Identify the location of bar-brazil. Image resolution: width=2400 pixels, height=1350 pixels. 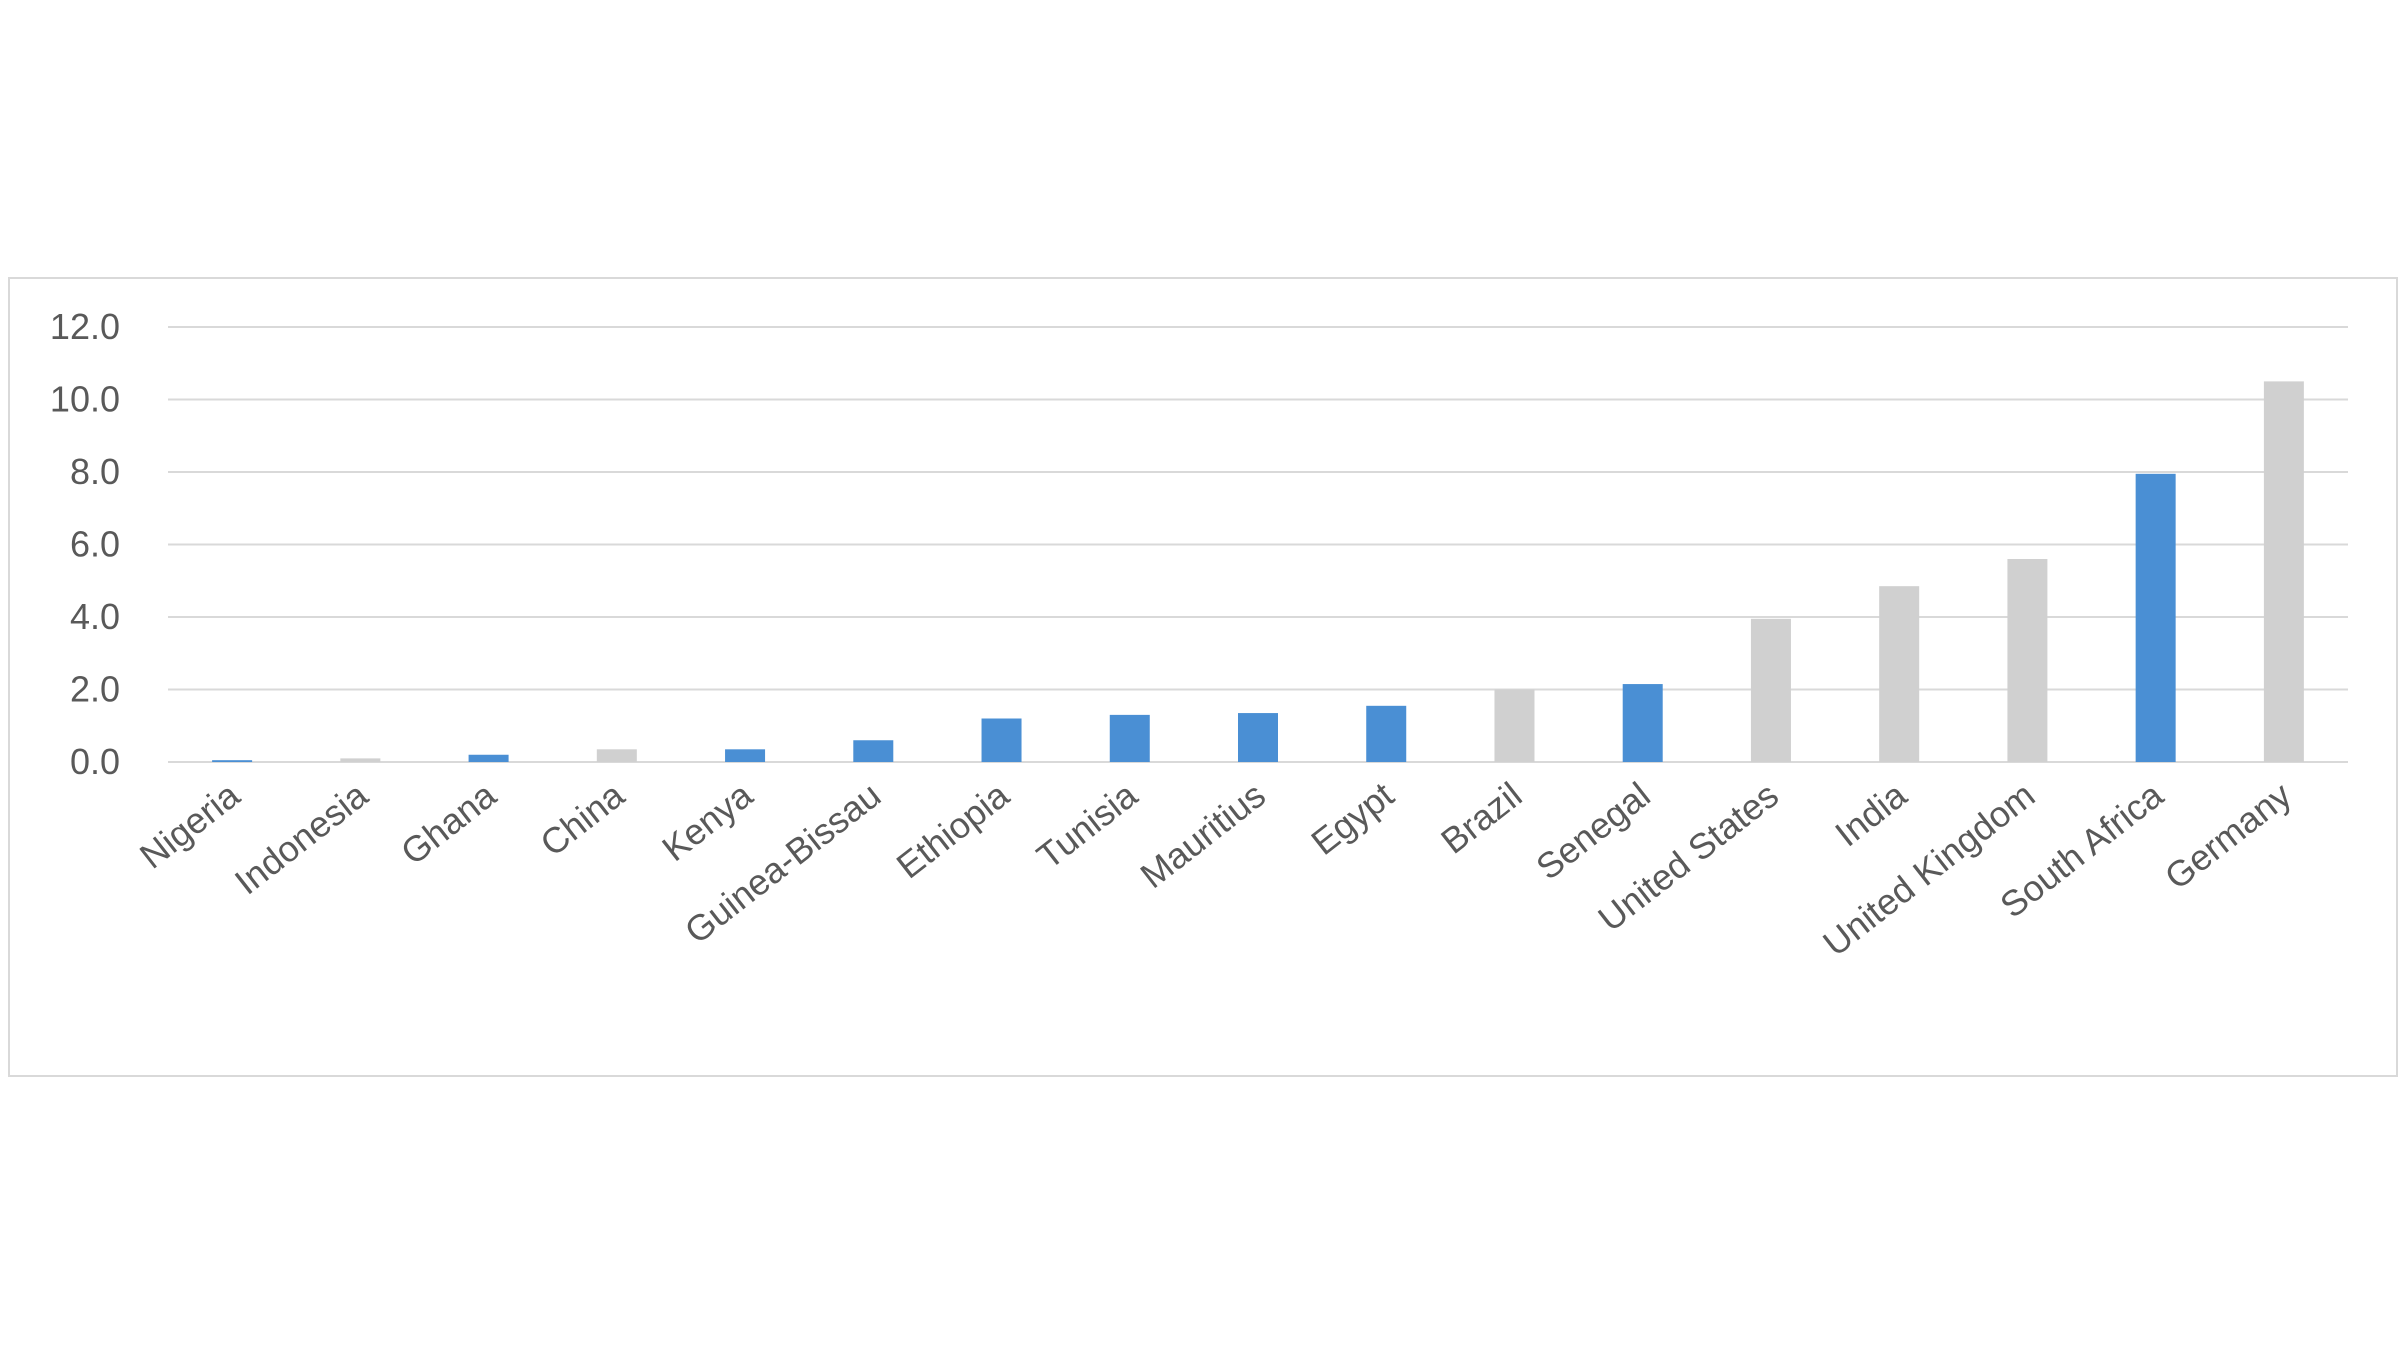
(1514, 725).